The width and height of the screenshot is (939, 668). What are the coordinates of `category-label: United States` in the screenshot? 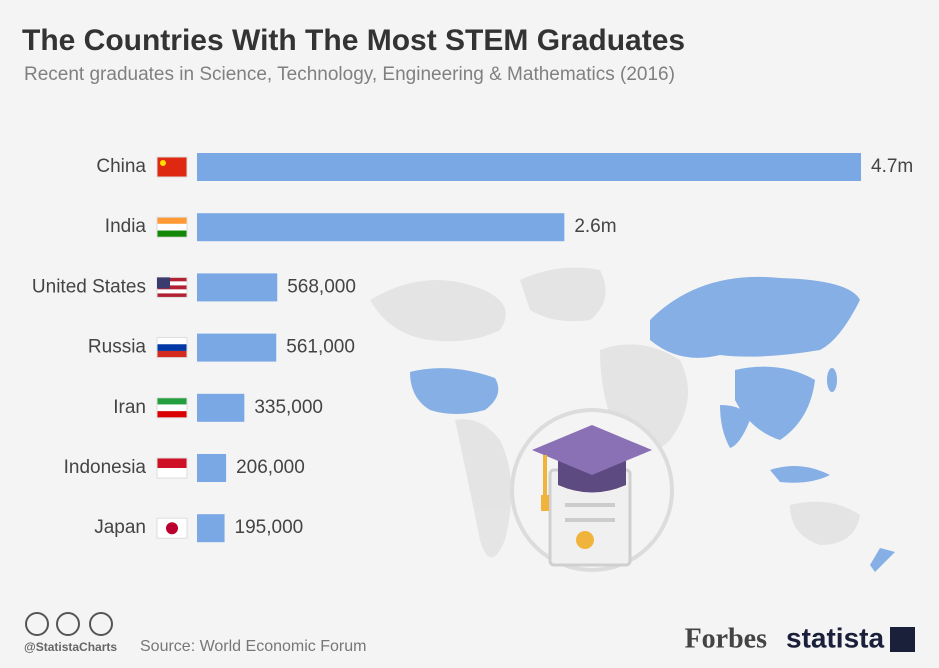 It's located at (89, 286).